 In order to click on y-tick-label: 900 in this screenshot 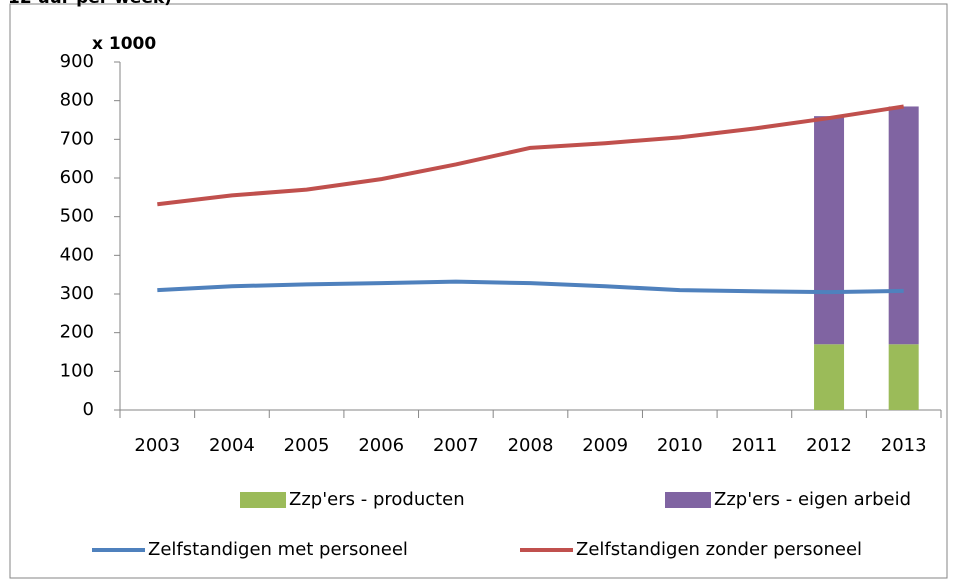, I will do `click(77, 61)`.